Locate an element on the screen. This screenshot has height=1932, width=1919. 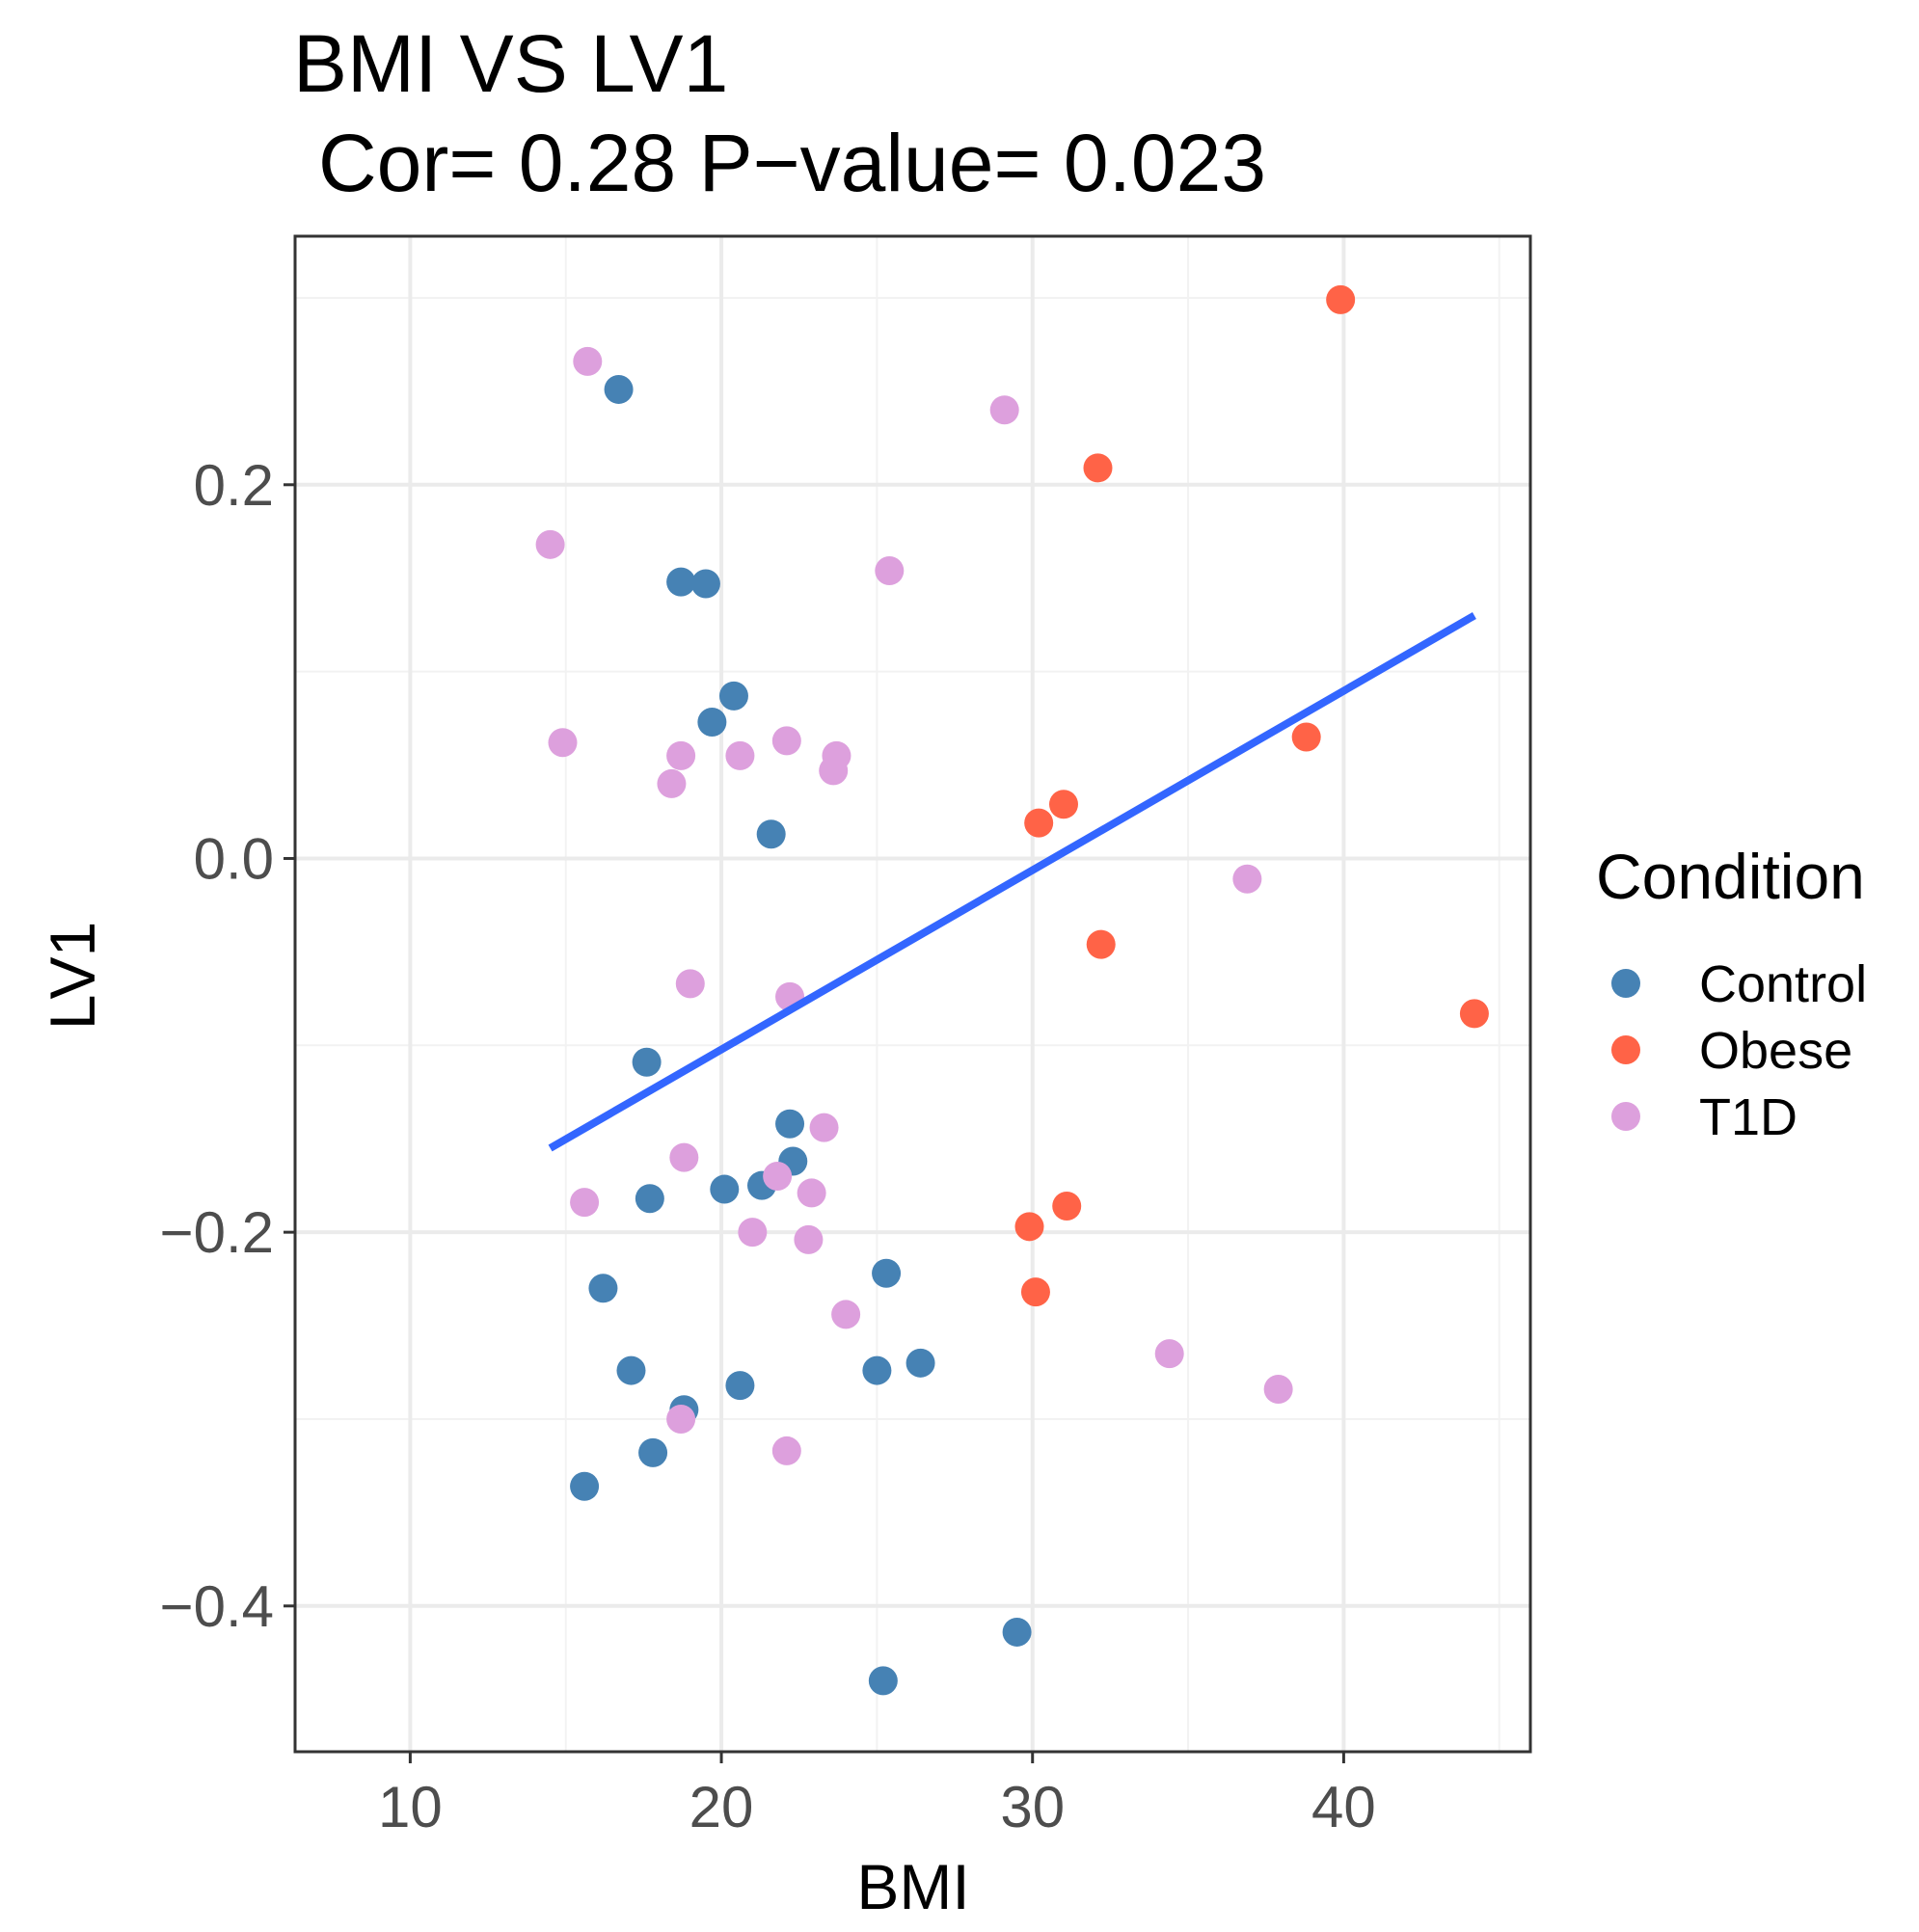
y-axis-title: LV1 is located at coordinates (72, 977).